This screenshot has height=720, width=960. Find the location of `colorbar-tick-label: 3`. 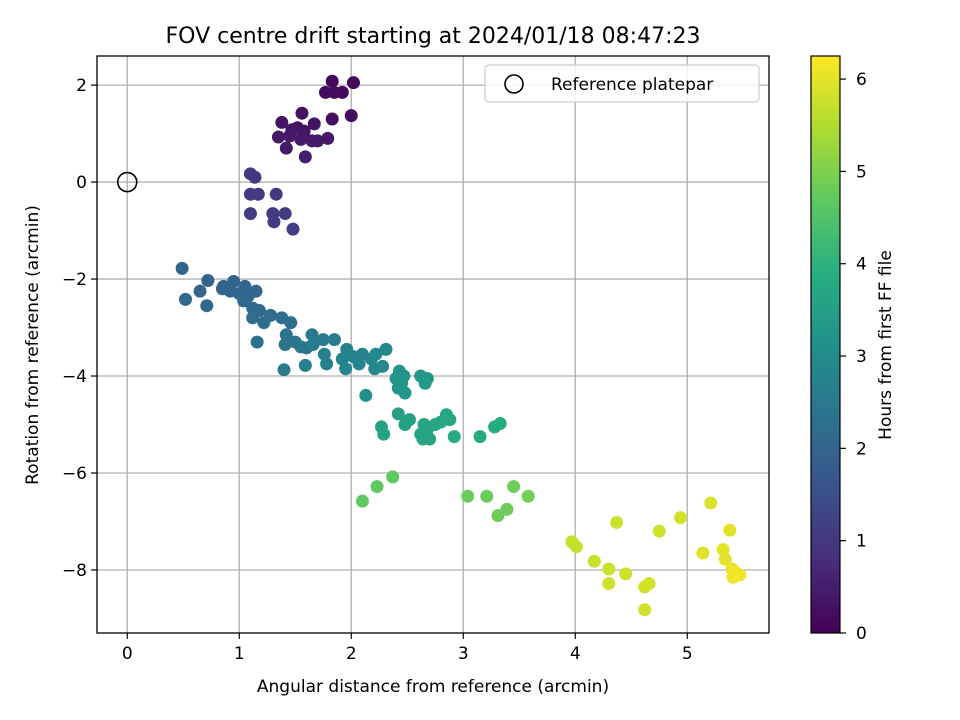

colorbar-tick-label: 3 is located at coordinates (861, 357).